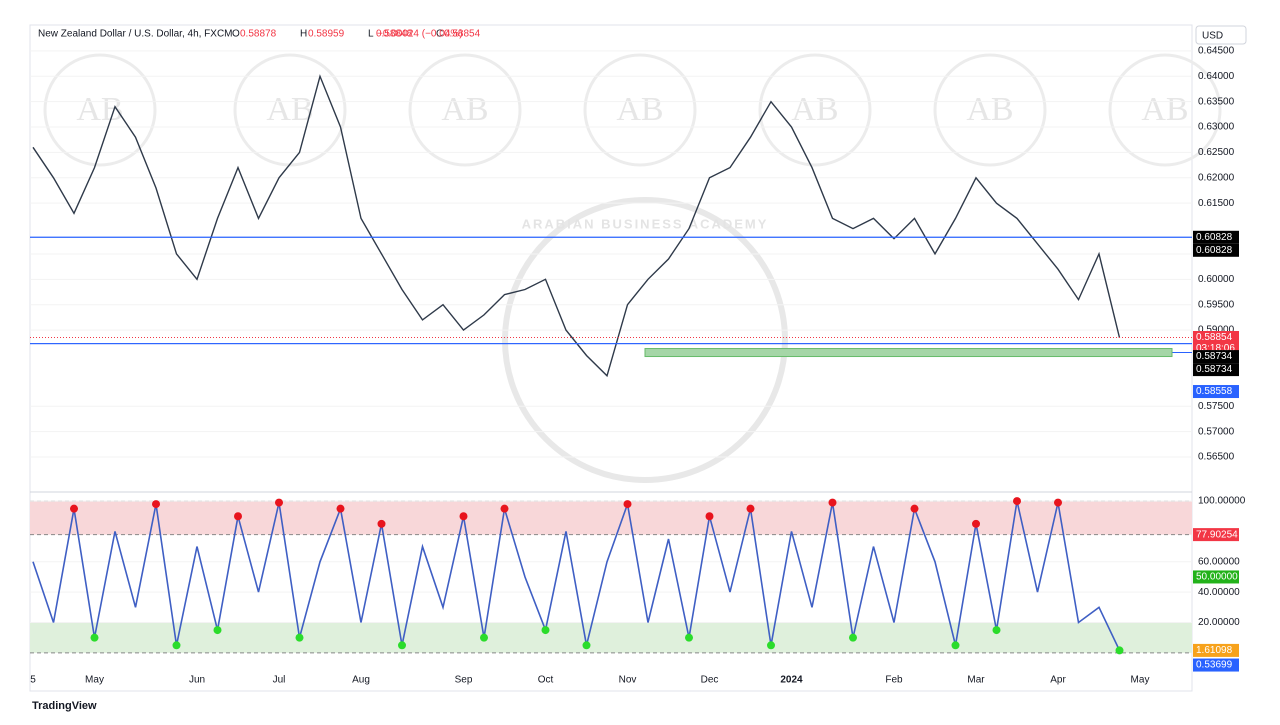 The image size is (1280, 725). I want to click on x-tick-label: Aug, so click(361, 680).